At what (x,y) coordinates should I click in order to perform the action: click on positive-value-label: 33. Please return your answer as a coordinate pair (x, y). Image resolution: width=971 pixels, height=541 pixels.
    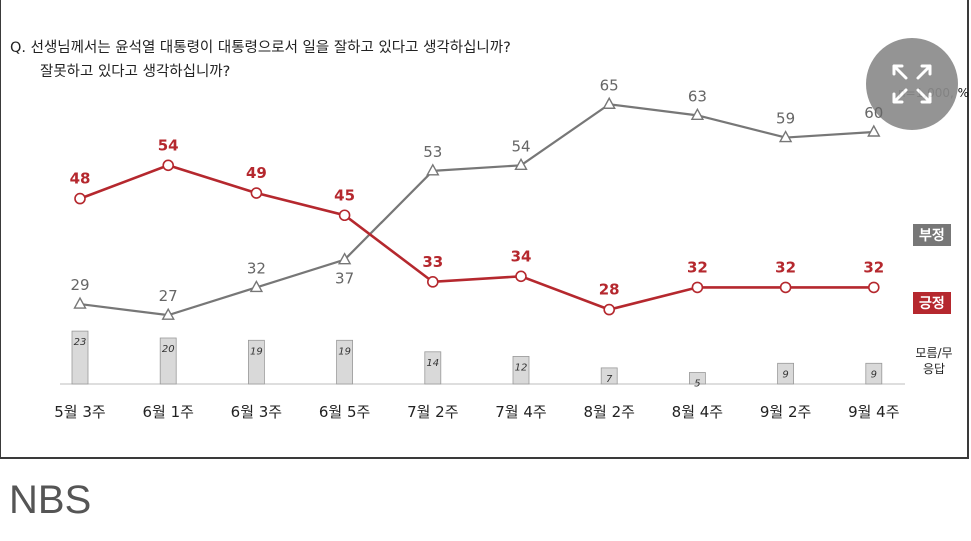
    Looking at the image, I should click on (432, 262).